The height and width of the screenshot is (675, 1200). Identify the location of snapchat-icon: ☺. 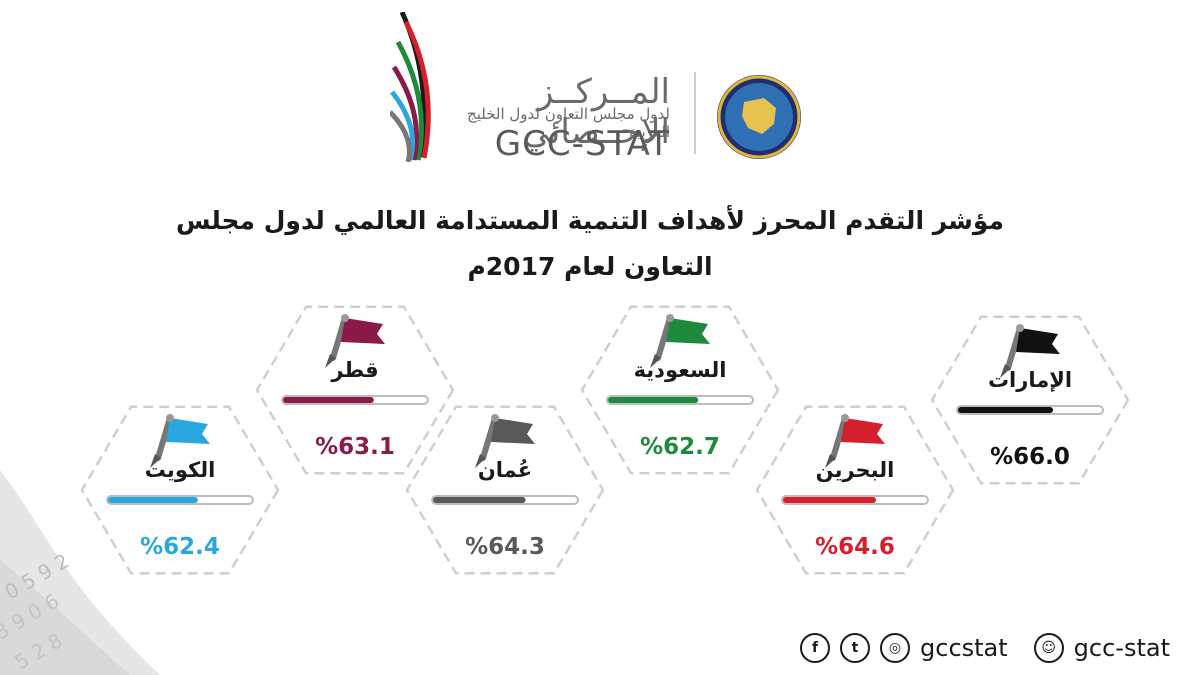
(1048, 648).